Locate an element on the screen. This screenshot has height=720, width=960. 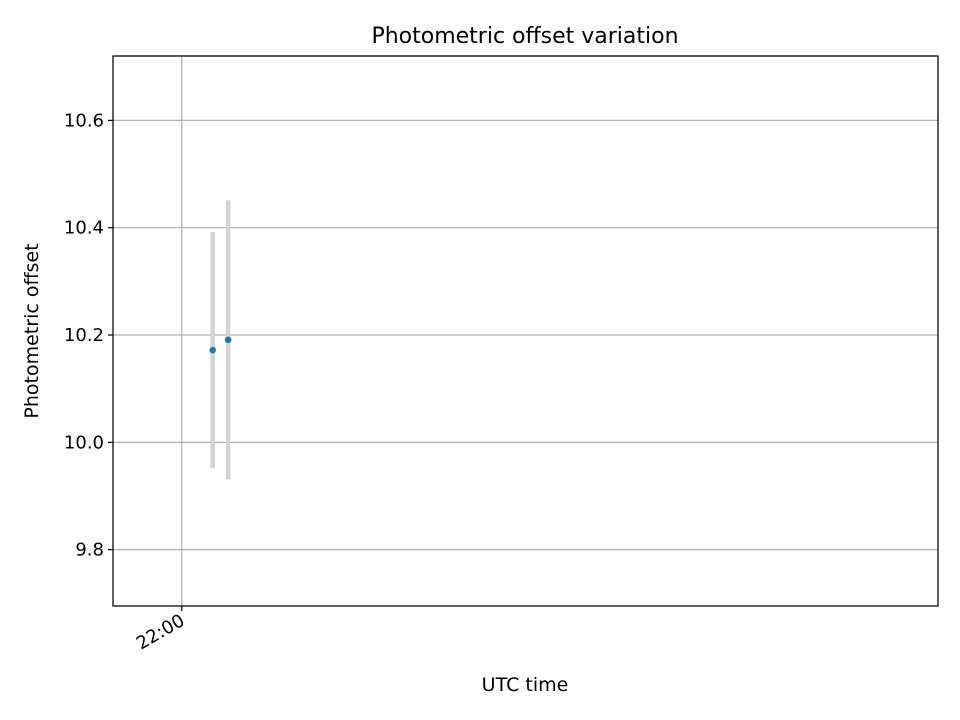
y-tick-label: 10.2 is located at coordinates (84, 335).